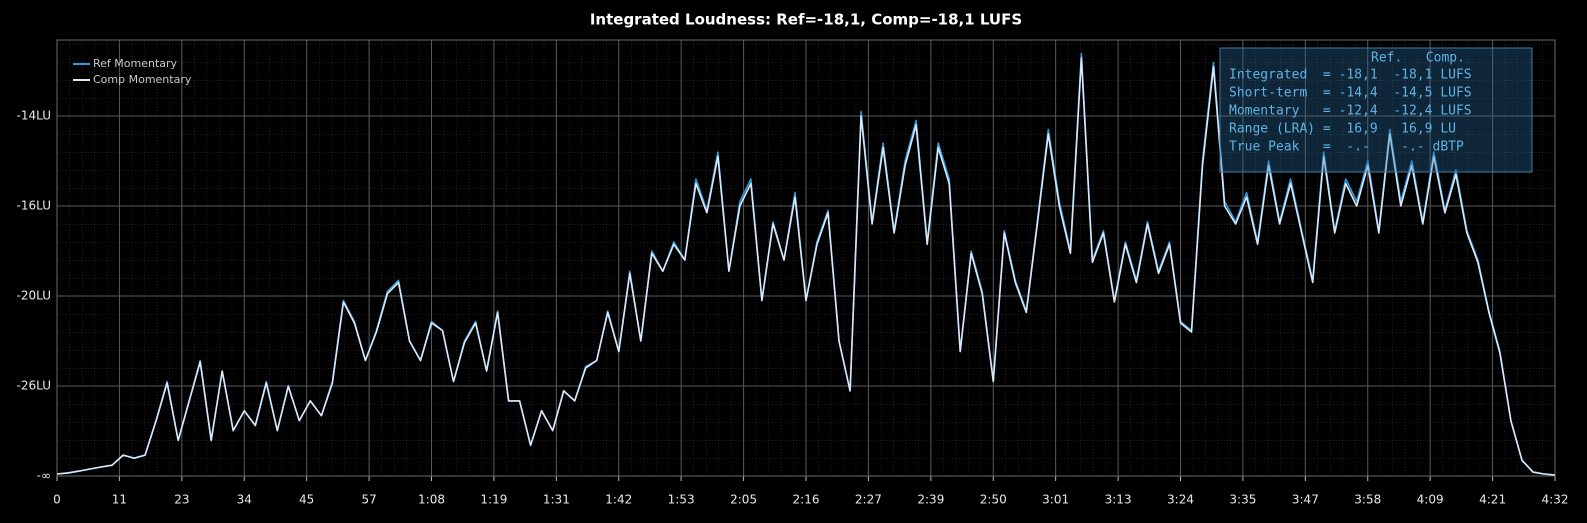 This screenshot has width=1587, height=523. Describe the element at coordinates (1342, 129) in the screenshot. I see `stats-line: Range (LRA) = 16,9 16,9 LU` at that location.